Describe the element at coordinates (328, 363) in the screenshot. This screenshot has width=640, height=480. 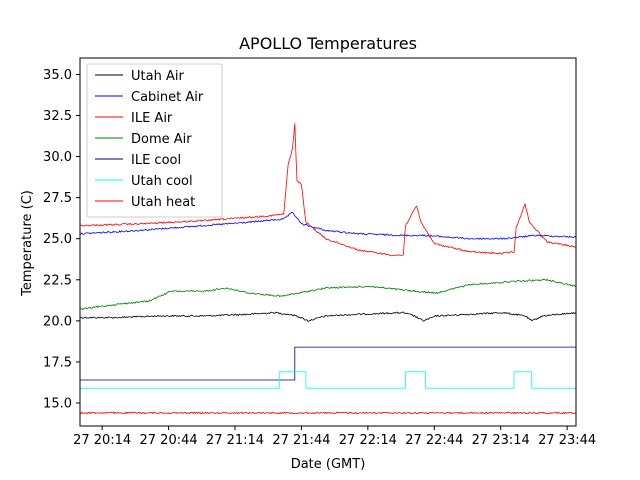
I see `series-line-ile-cool` at that location.